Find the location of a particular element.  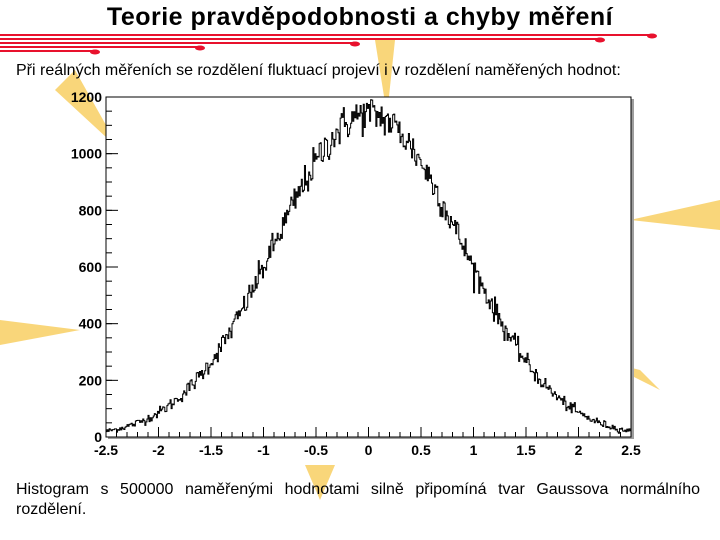

star-ray-right is located at coordinates (675, 215).